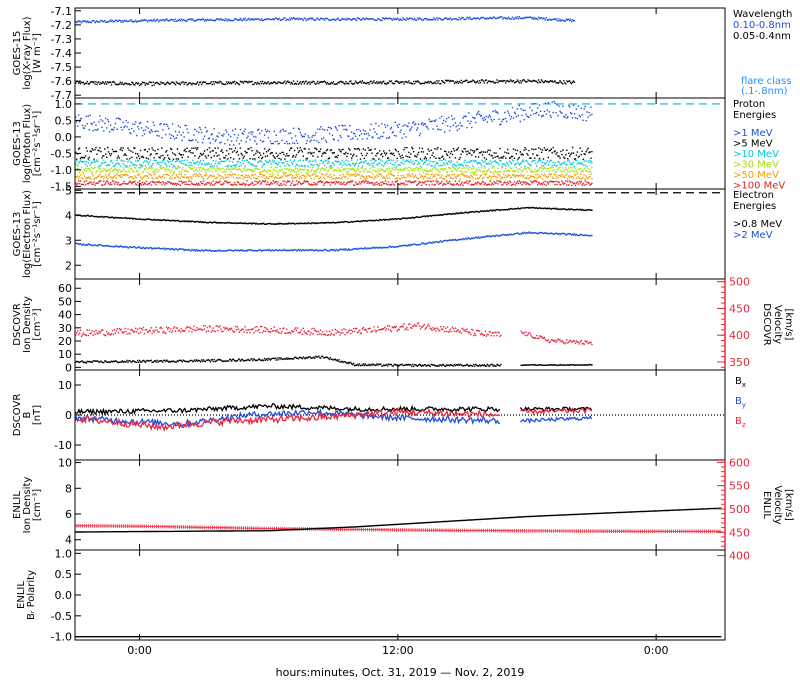 The height and width of the screenshot is (684, 800). What do you see at coordinates (334, 242) in the screenshot?
I see `series--2-mev` at bounding box center [334, 242].